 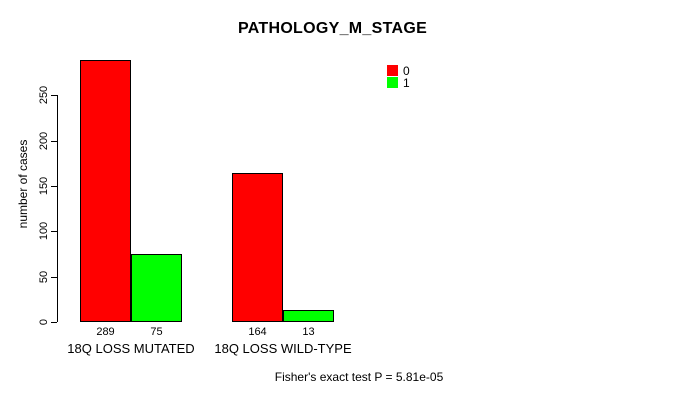 I want to click on y-tick-label: 100, so click(x=44, y=231).